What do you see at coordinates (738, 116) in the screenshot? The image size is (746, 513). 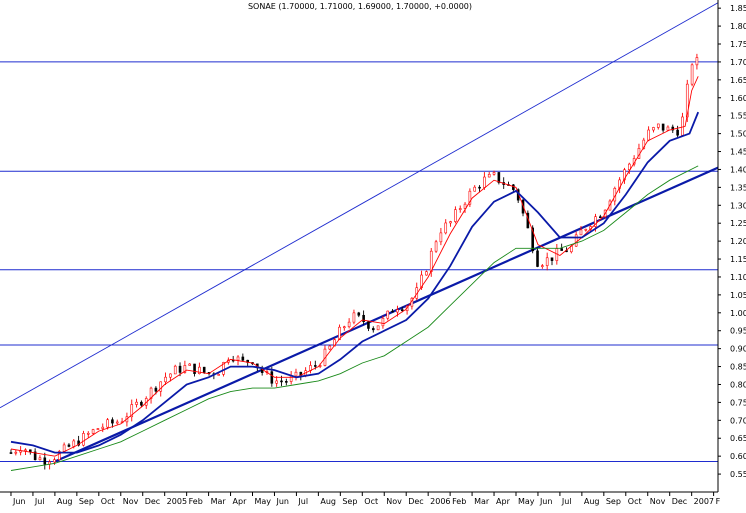 I see `y-tick-label: 1.55` at bounding box center [738, 116].